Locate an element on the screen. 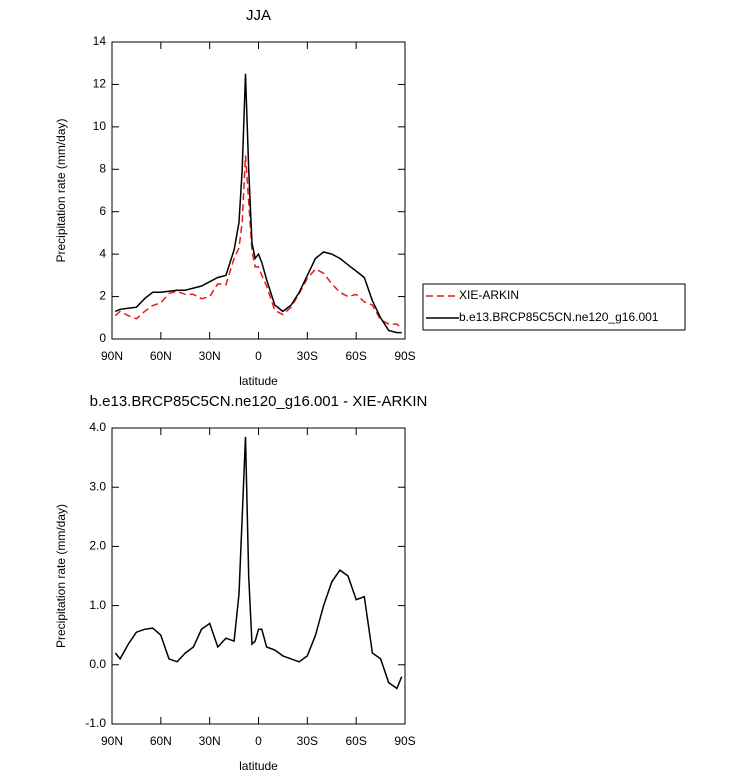 The height and width of the screenshot is (778, 733). y-tick-label: 8 is located at coordinates (102, 168).